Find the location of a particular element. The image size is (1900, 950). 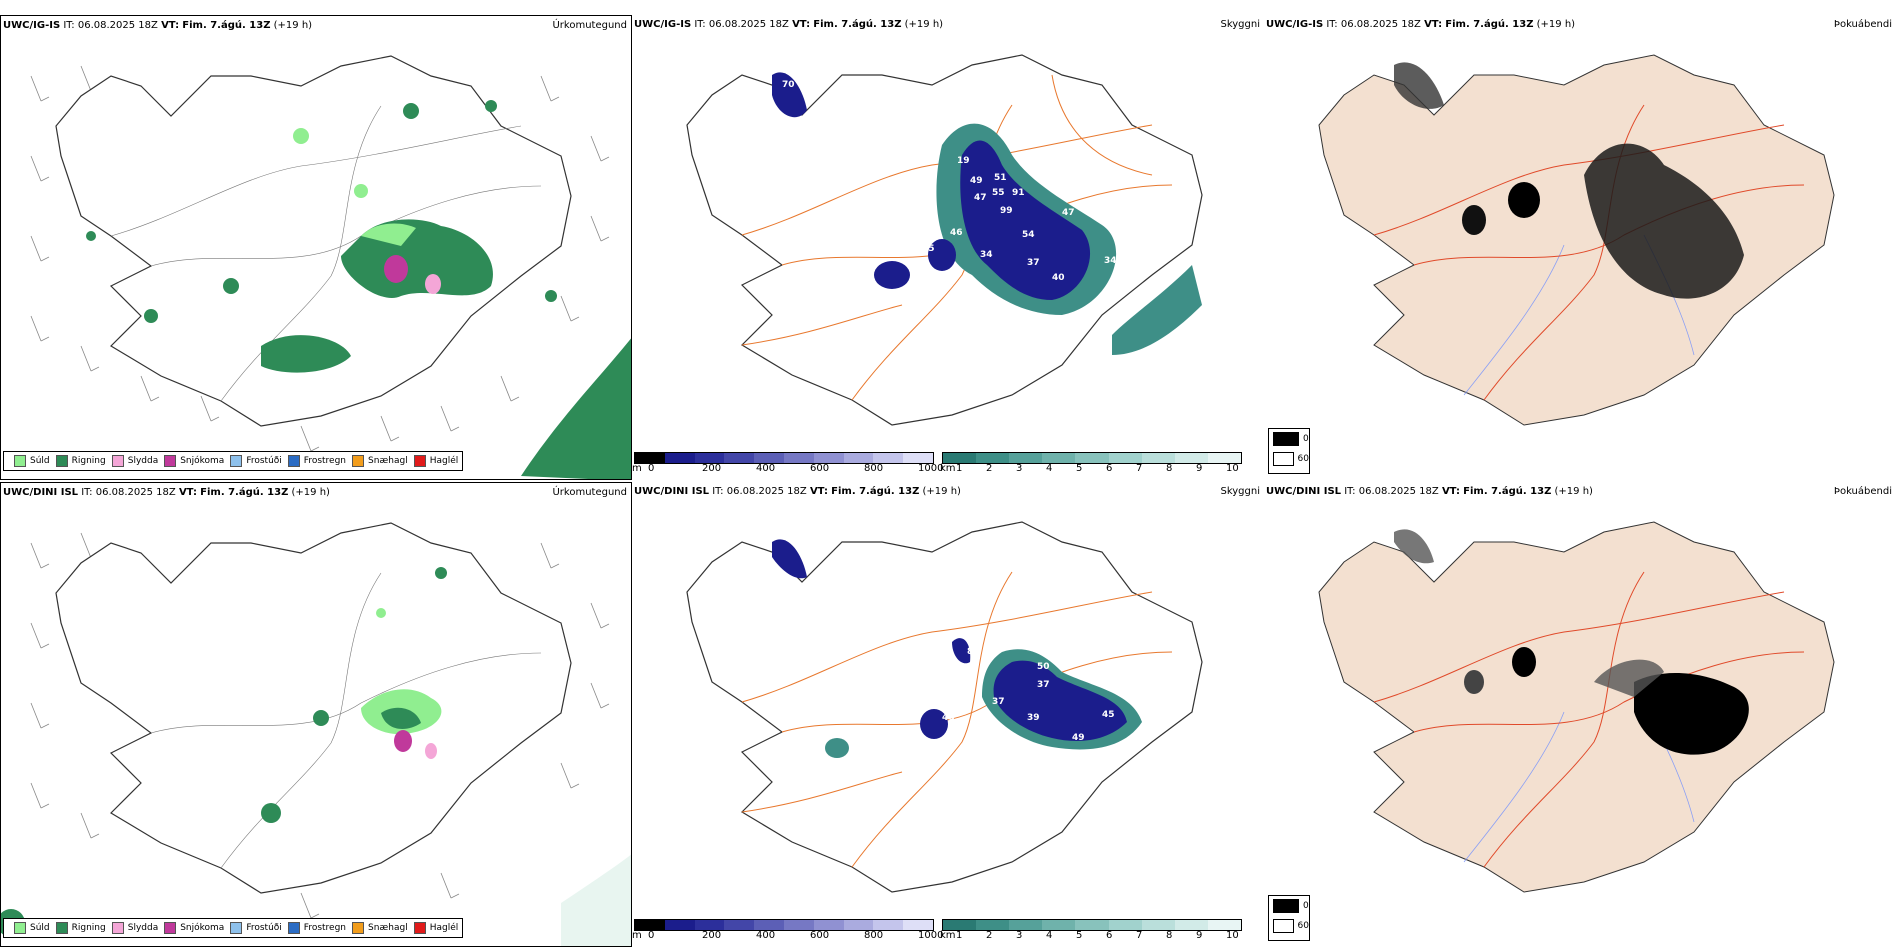

visibility-value-label: 91 is located at coordinates (1018, 193).